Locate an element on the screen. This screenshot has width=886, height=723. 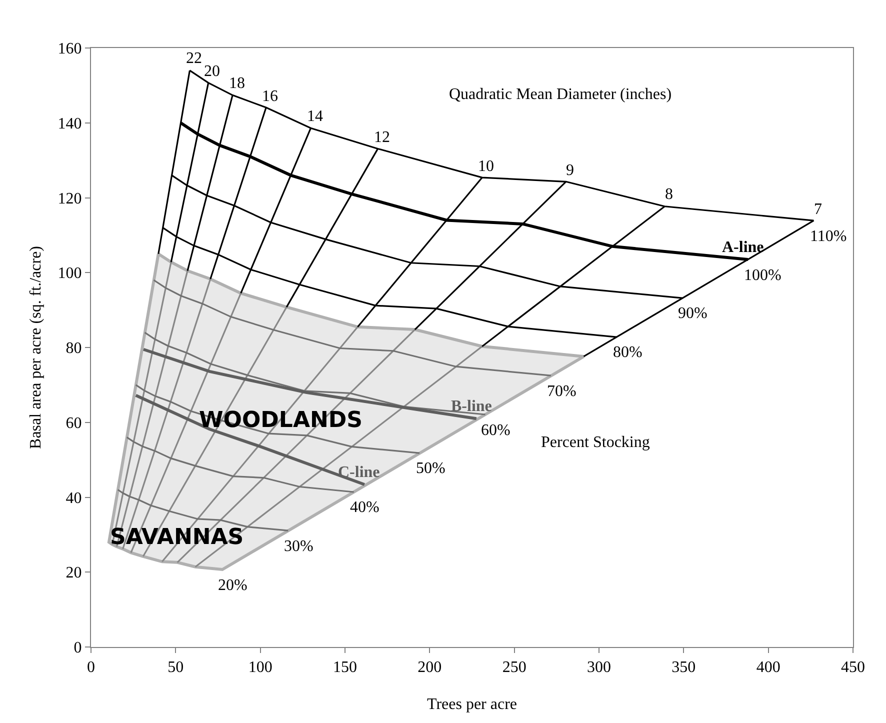
x-tick-label: 250 is located at coordinates (514, 667).